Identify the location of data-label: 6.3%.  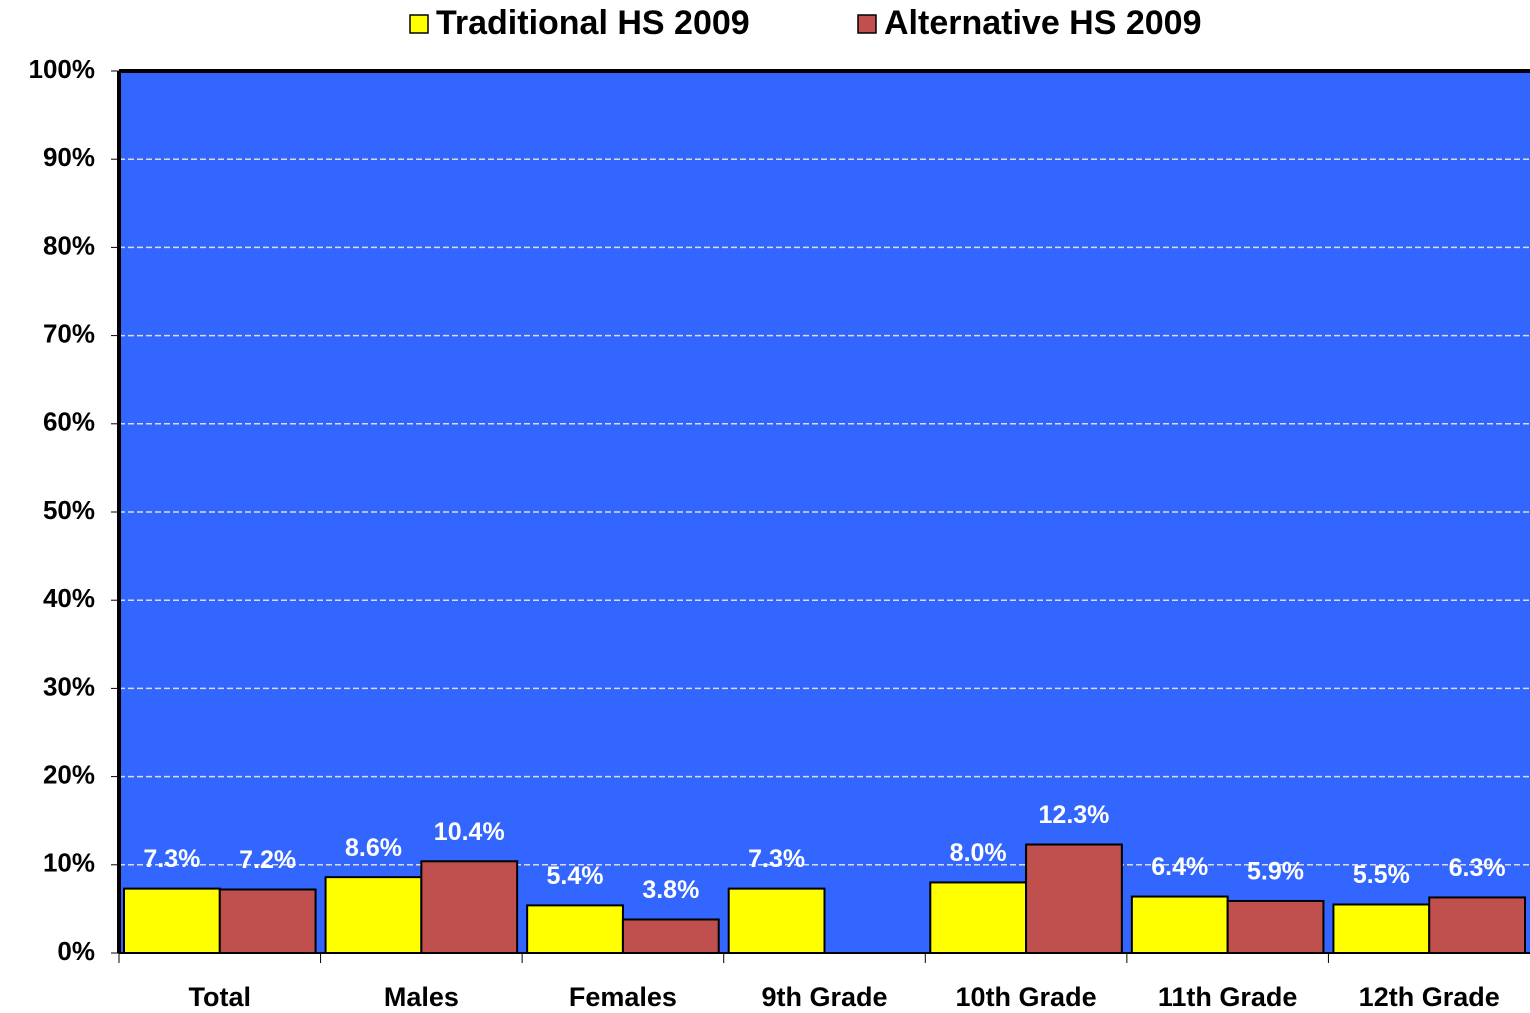
(1477, 868).